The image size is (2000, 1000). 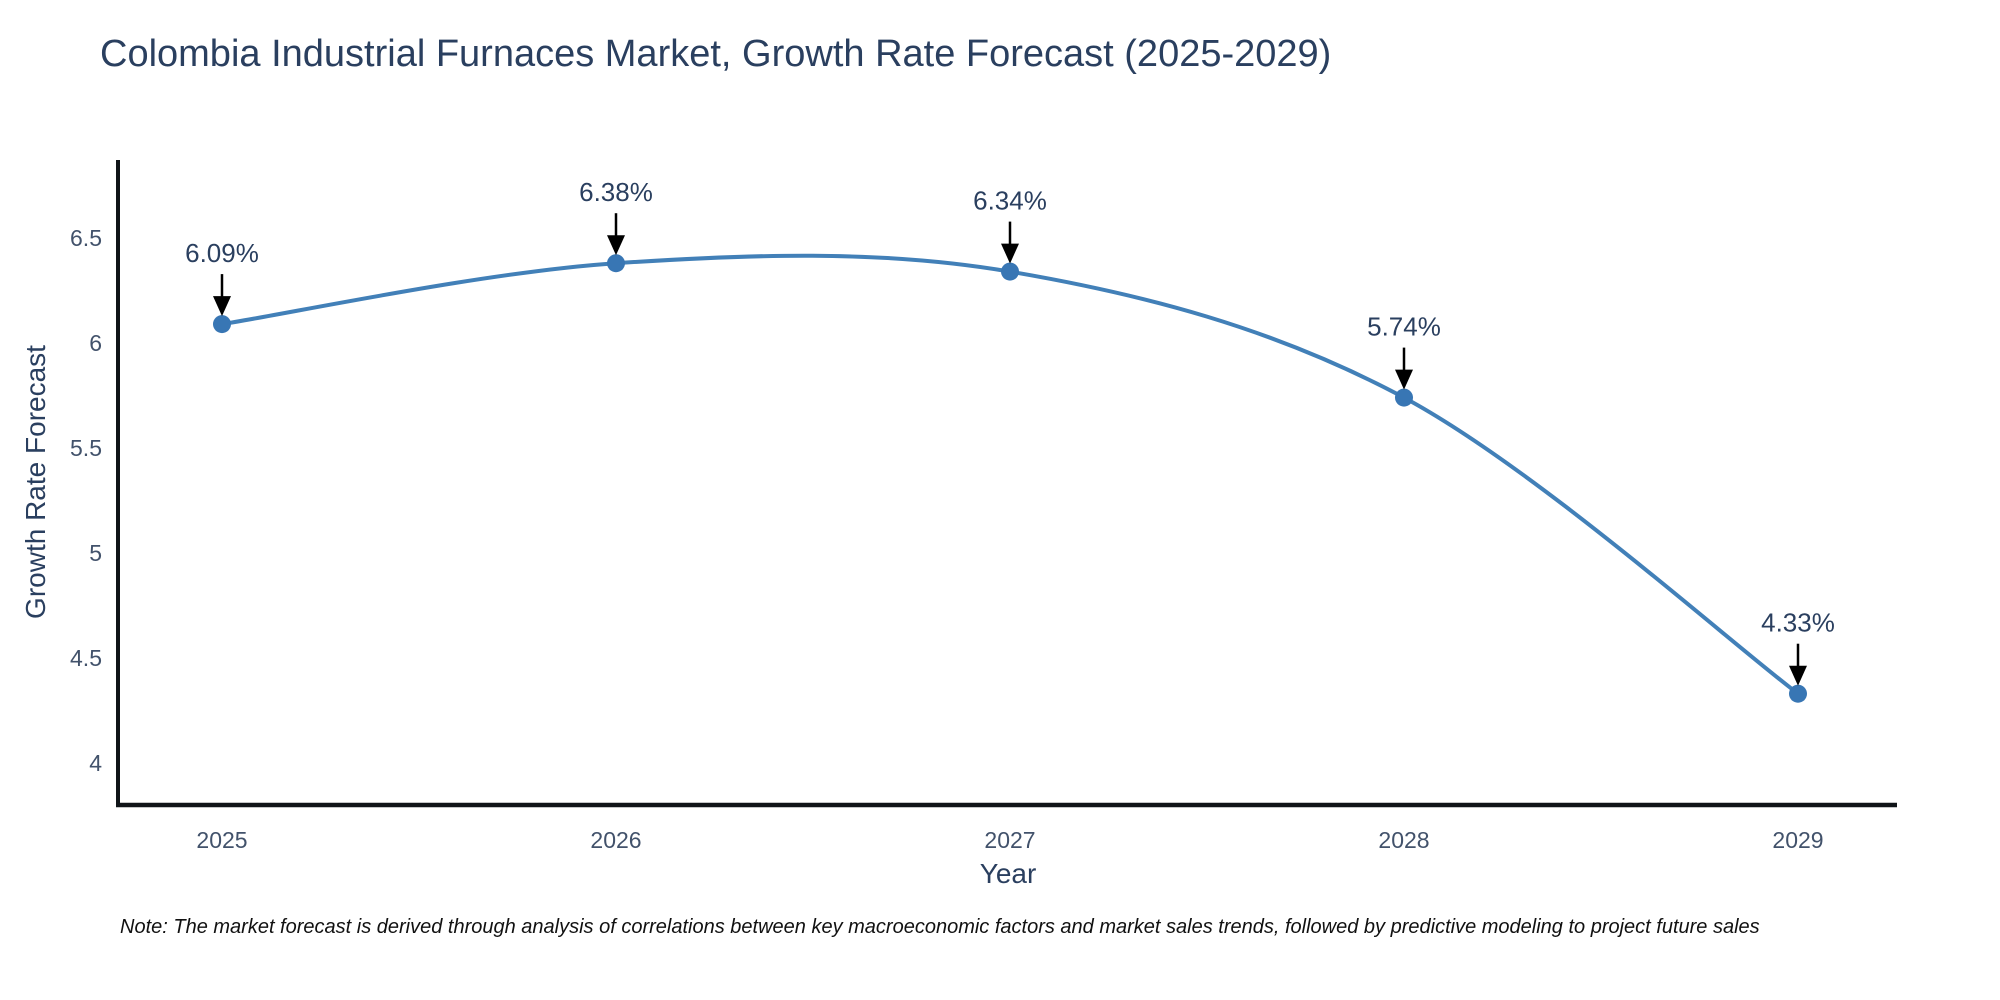 What do you see at coordinates (86, 448) in the screenshot?
I see `y-tick-label: 5.5` at bounding box center [86, 448].